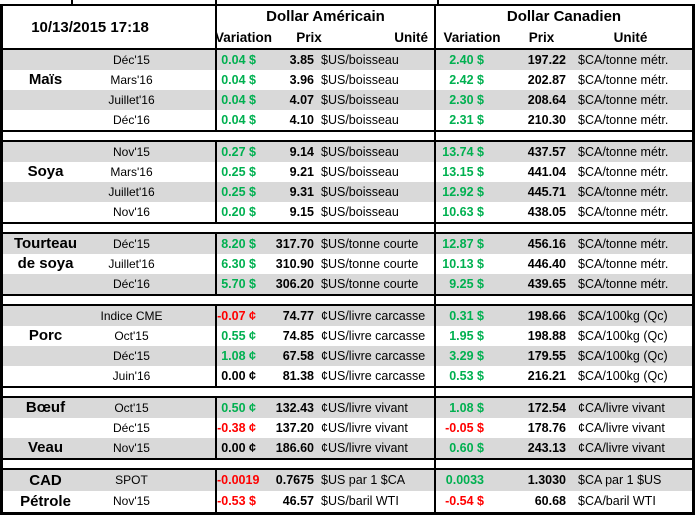  I want to click on commodity-label: Porc, so click(45, 335).